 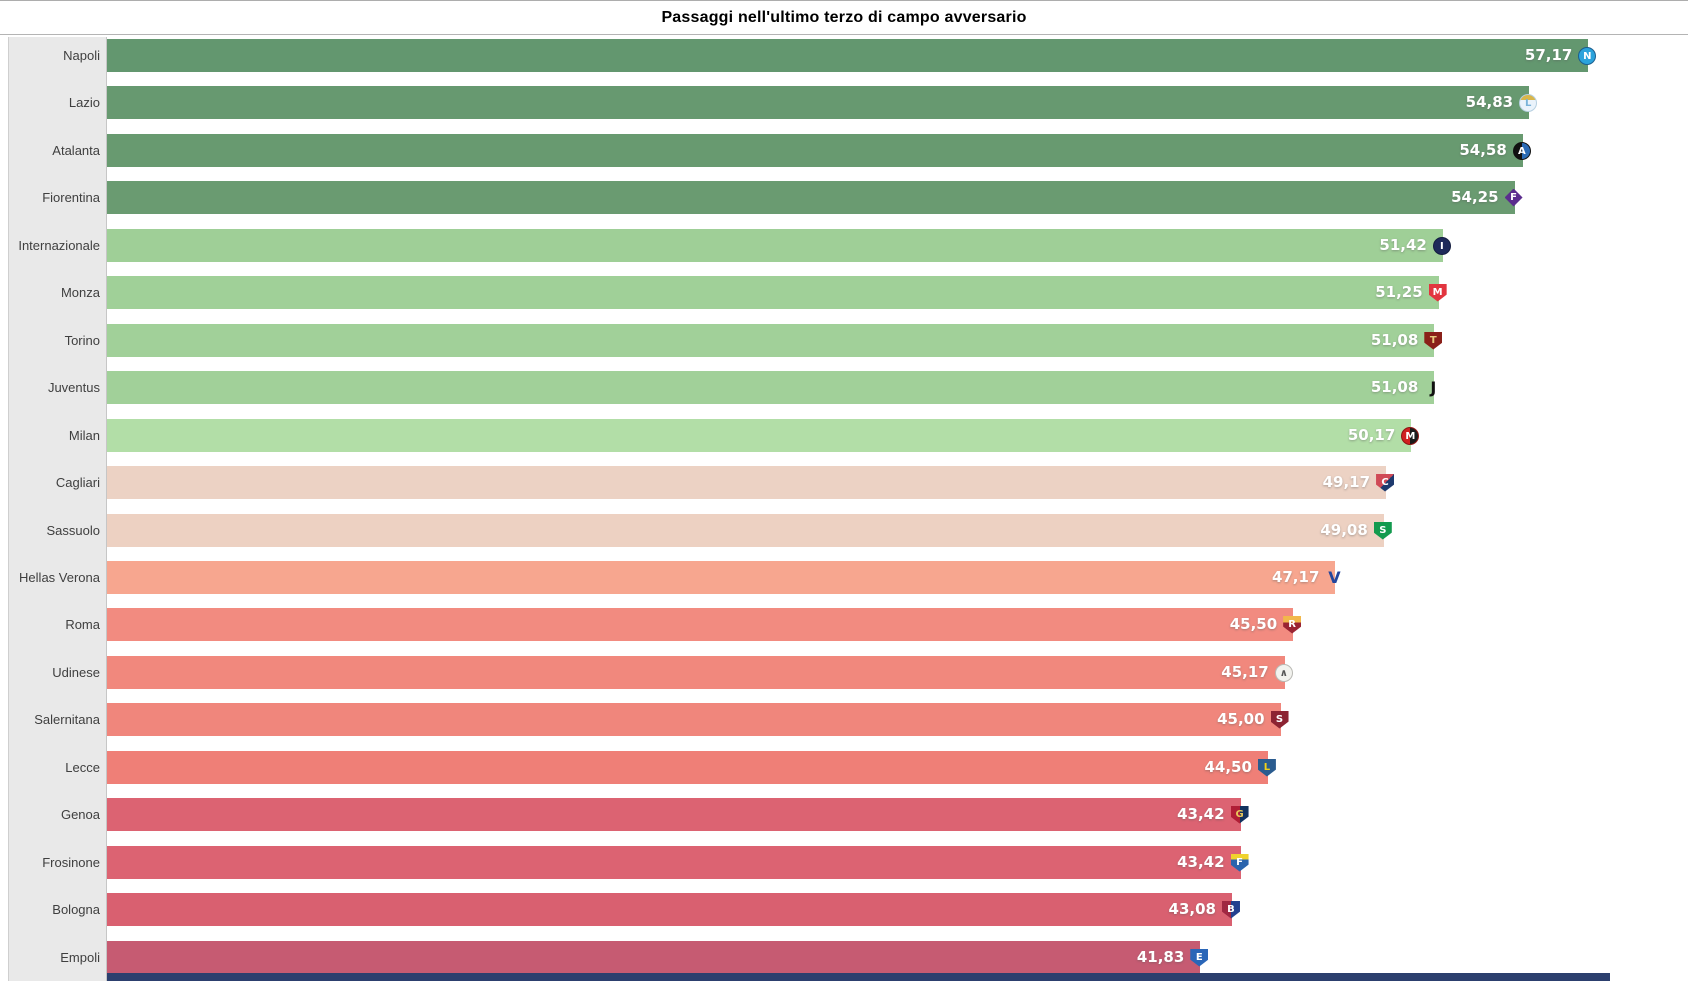 What do you see at coordinates (777, 292) in the screenshot?
I see `monza-bar: 51,25 M` at bounding box center [777, 292].